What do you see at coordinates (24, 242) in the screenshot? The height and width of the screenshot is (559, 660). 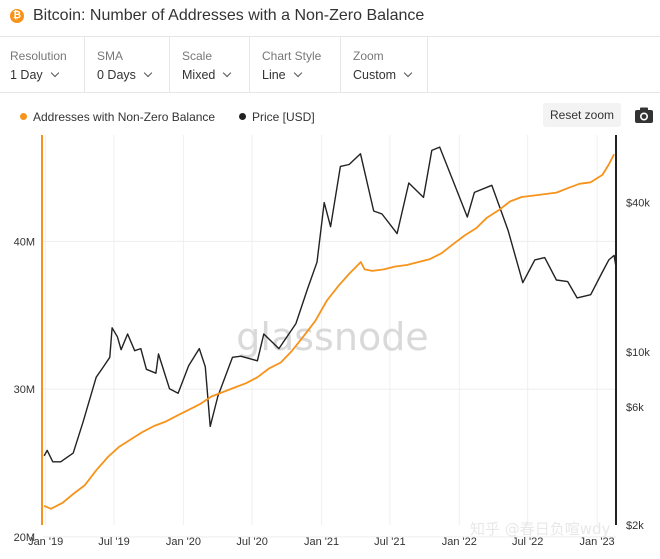 I see `y-left-tick-label: 40M` at bounding box center [24, 242].